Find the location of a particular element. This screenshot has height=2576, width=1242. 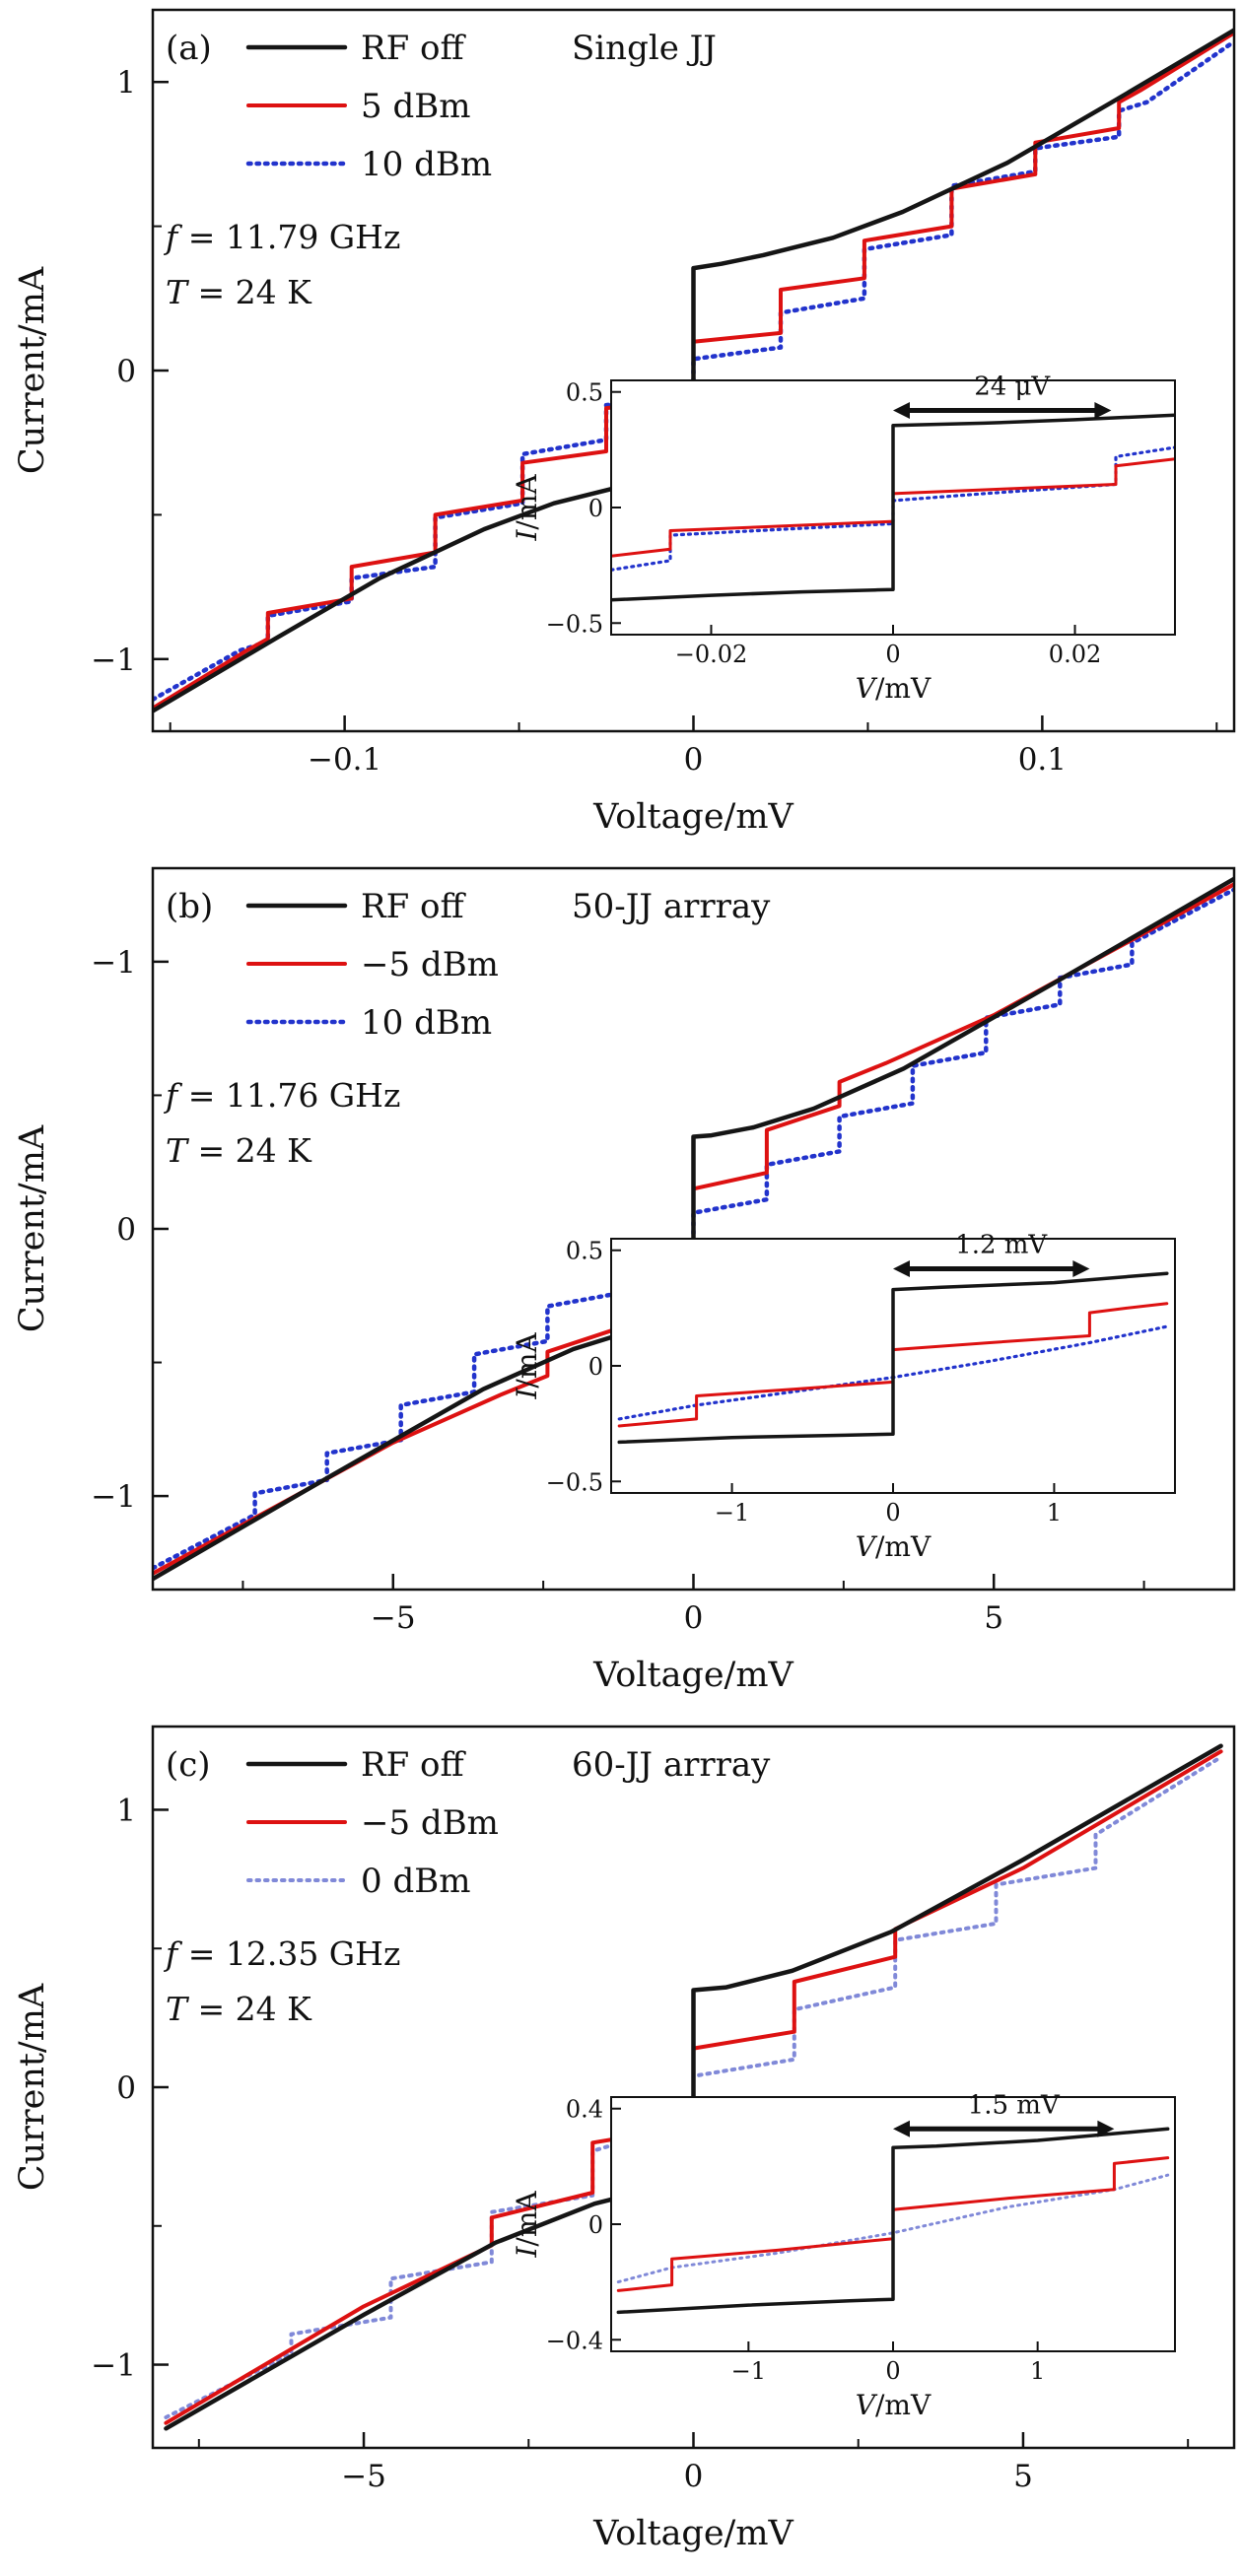

legend-label: 5 dBm is located at coordinates (416, 106).